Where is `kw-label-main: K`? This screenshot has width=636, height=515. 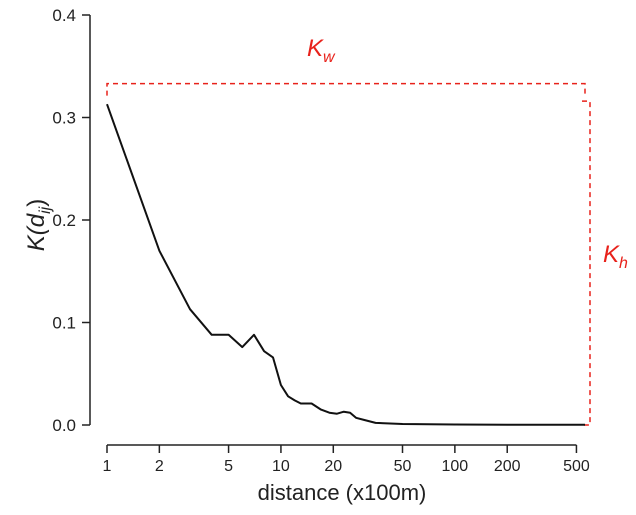 kw-label-main: K is located at coordinates (315, 48).